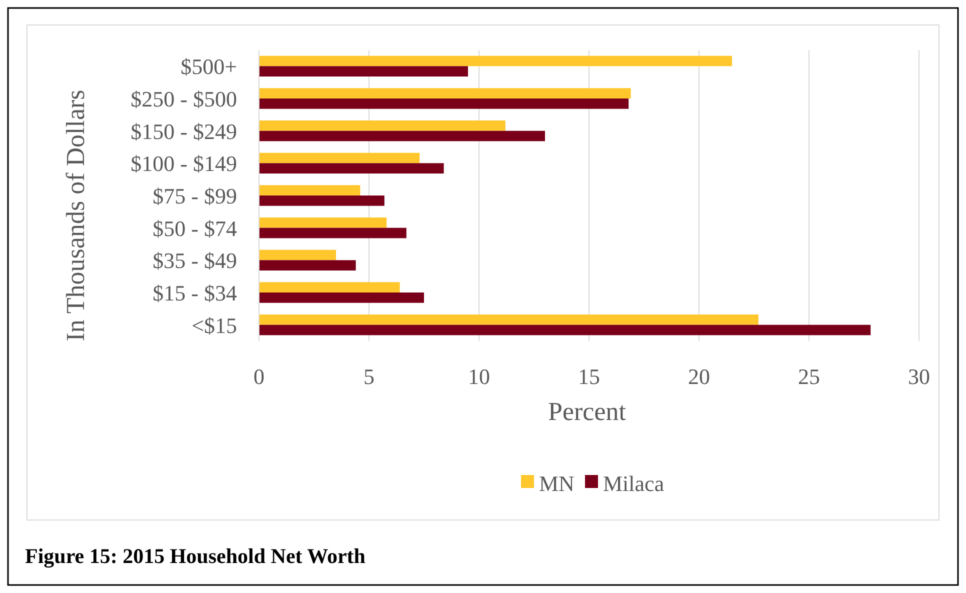 Image resolution: width=966 pixels, height=593 pixels. Describe the element at coordinates (214, 325) in the screenshot. I see `y-tick-label: <$15` at that location.